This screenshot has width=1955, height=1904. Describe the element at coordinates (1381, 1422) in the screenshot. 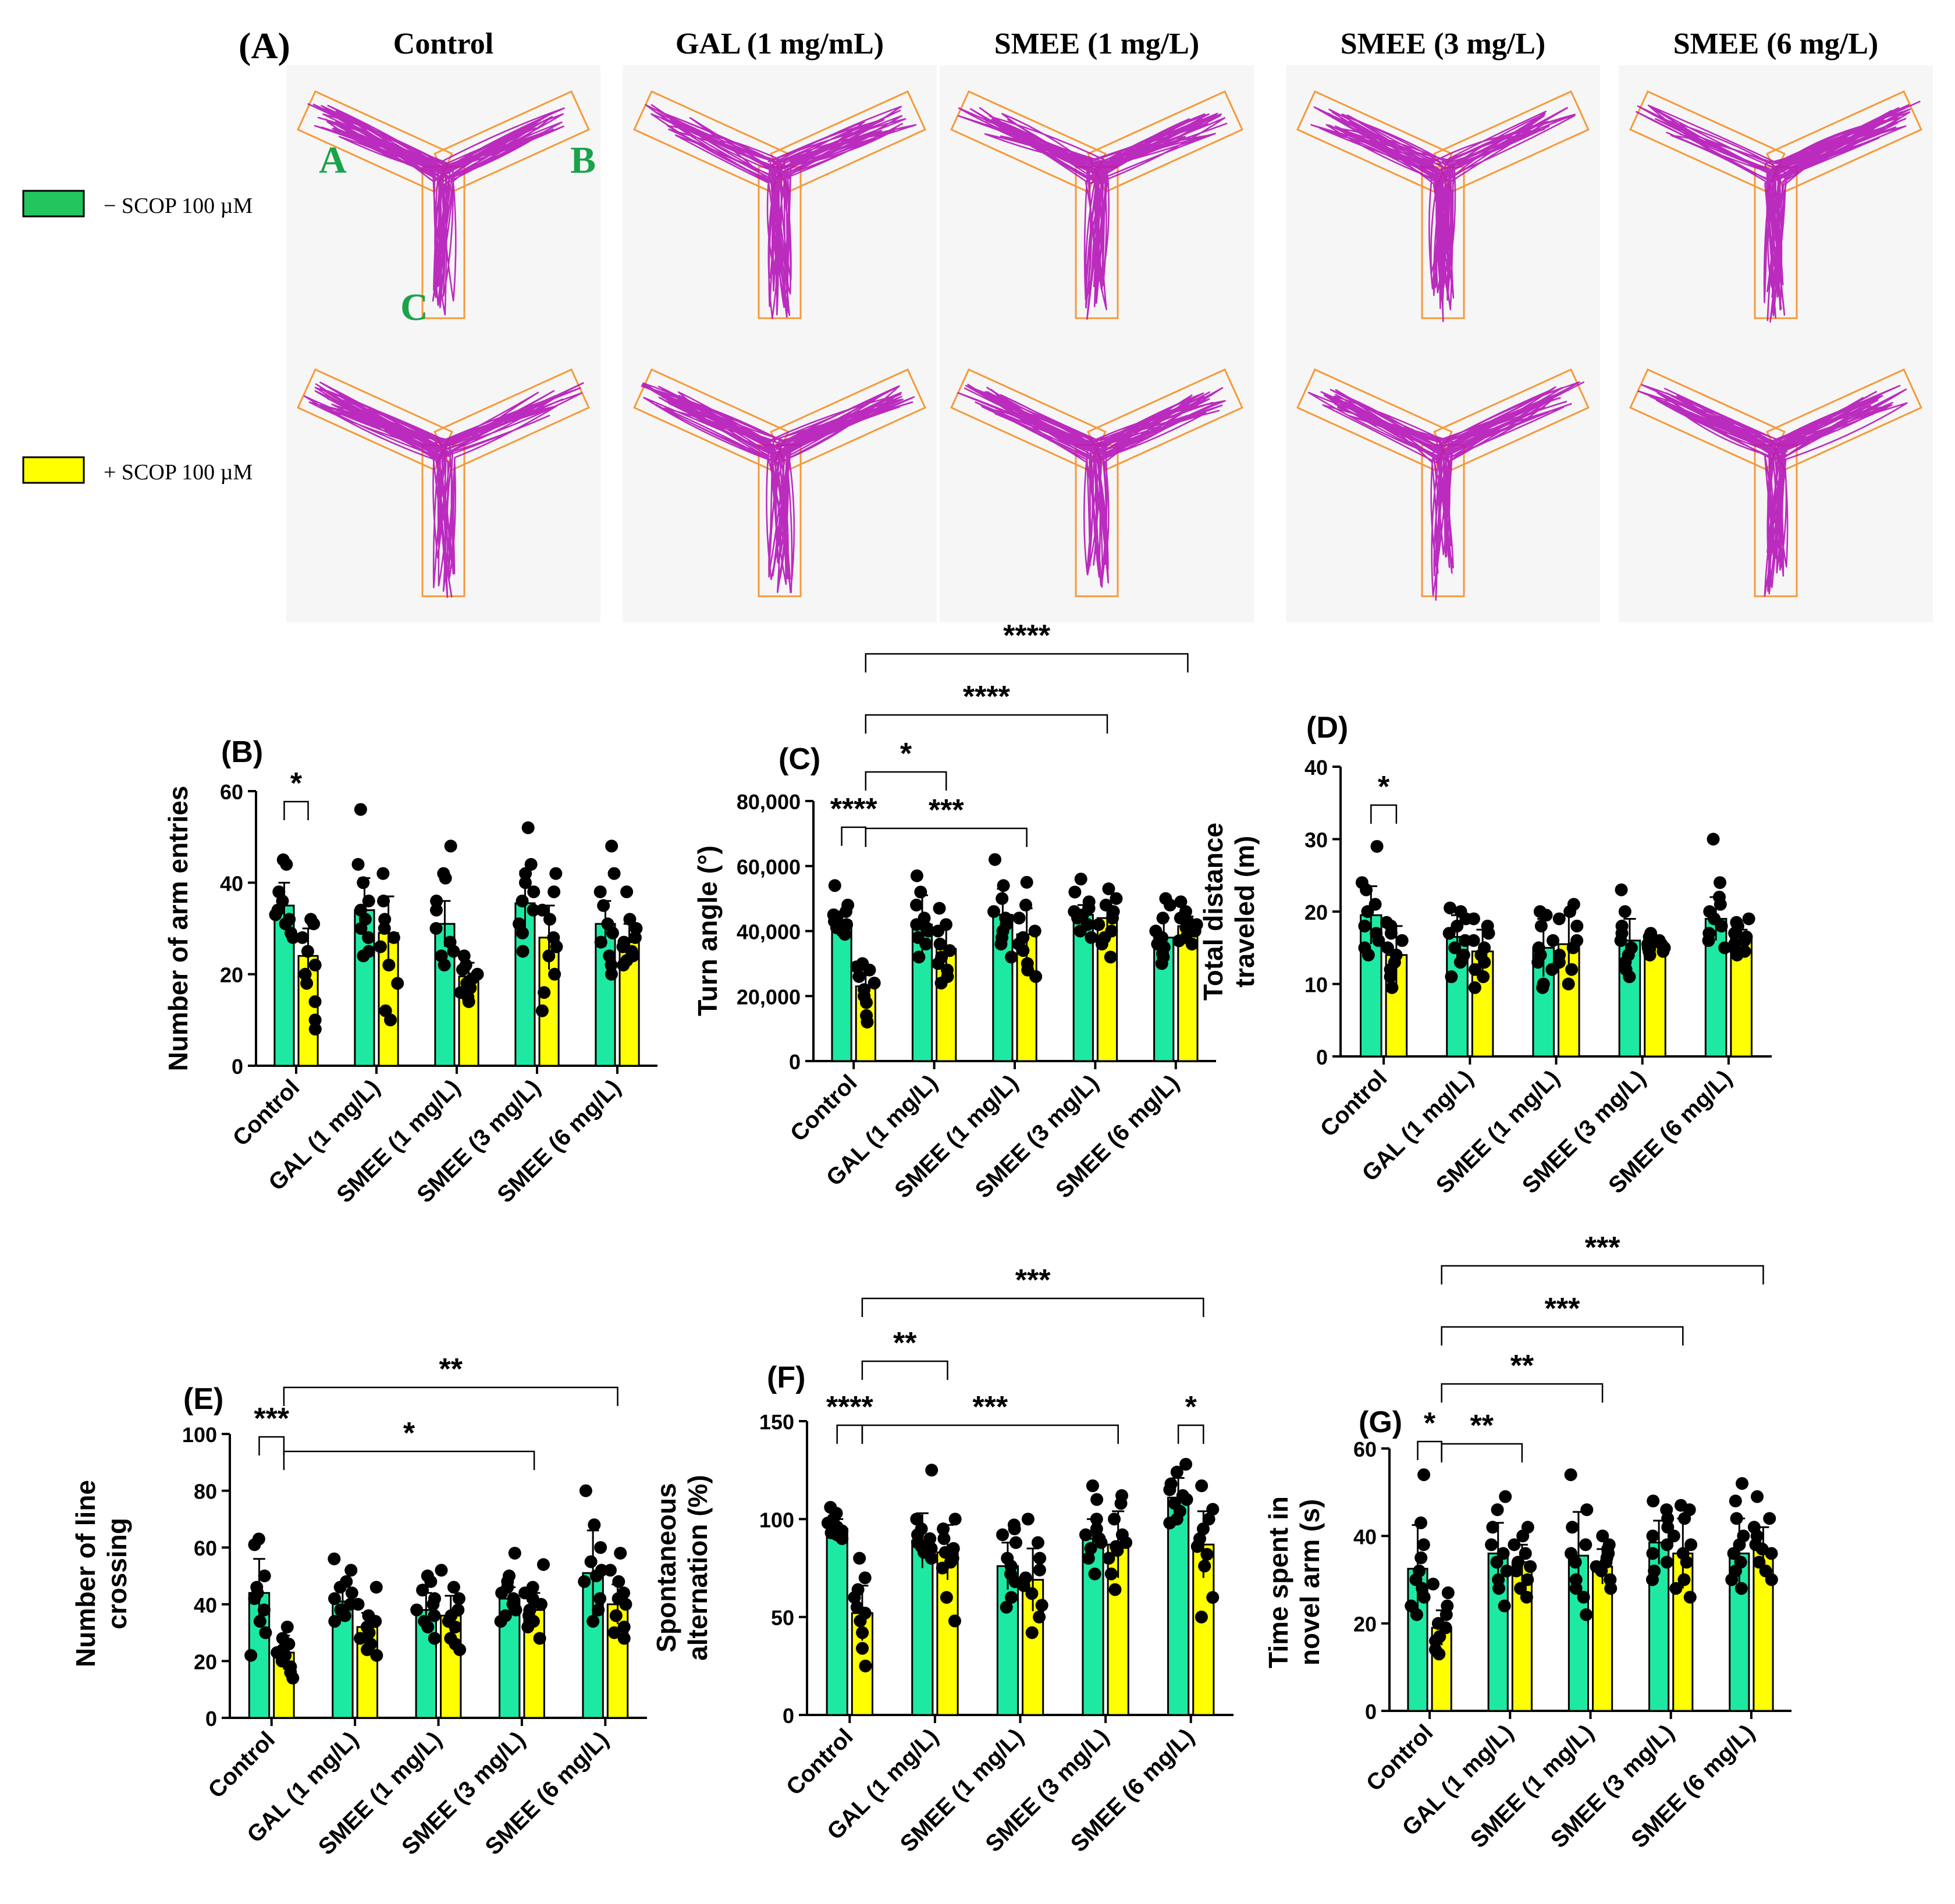

I see `panel-label: (G)` at that location.